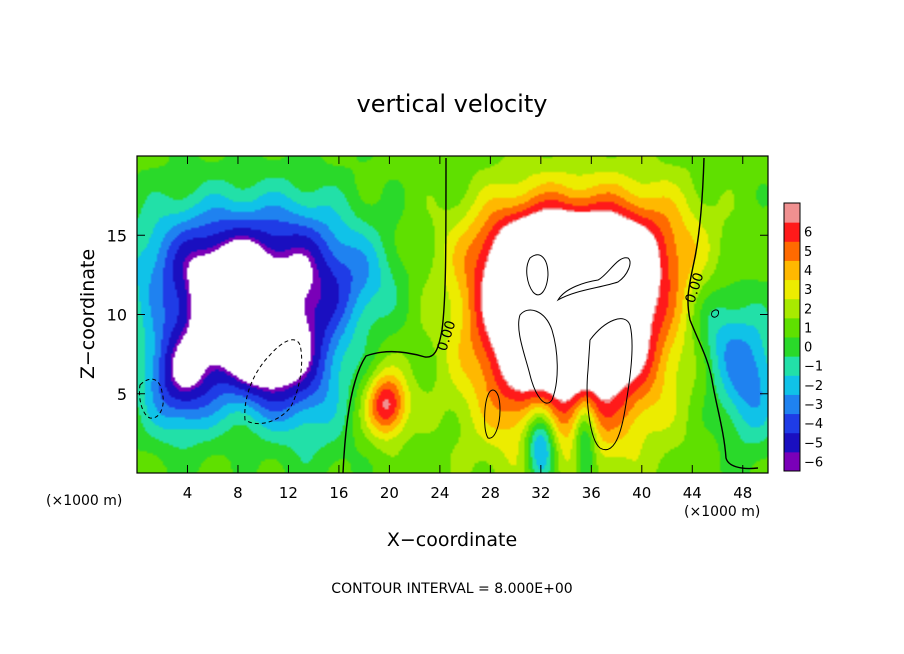  Describe the element at coordinates (238, 493) in the screenshot. I see `x-tick-label: 8` at that location.